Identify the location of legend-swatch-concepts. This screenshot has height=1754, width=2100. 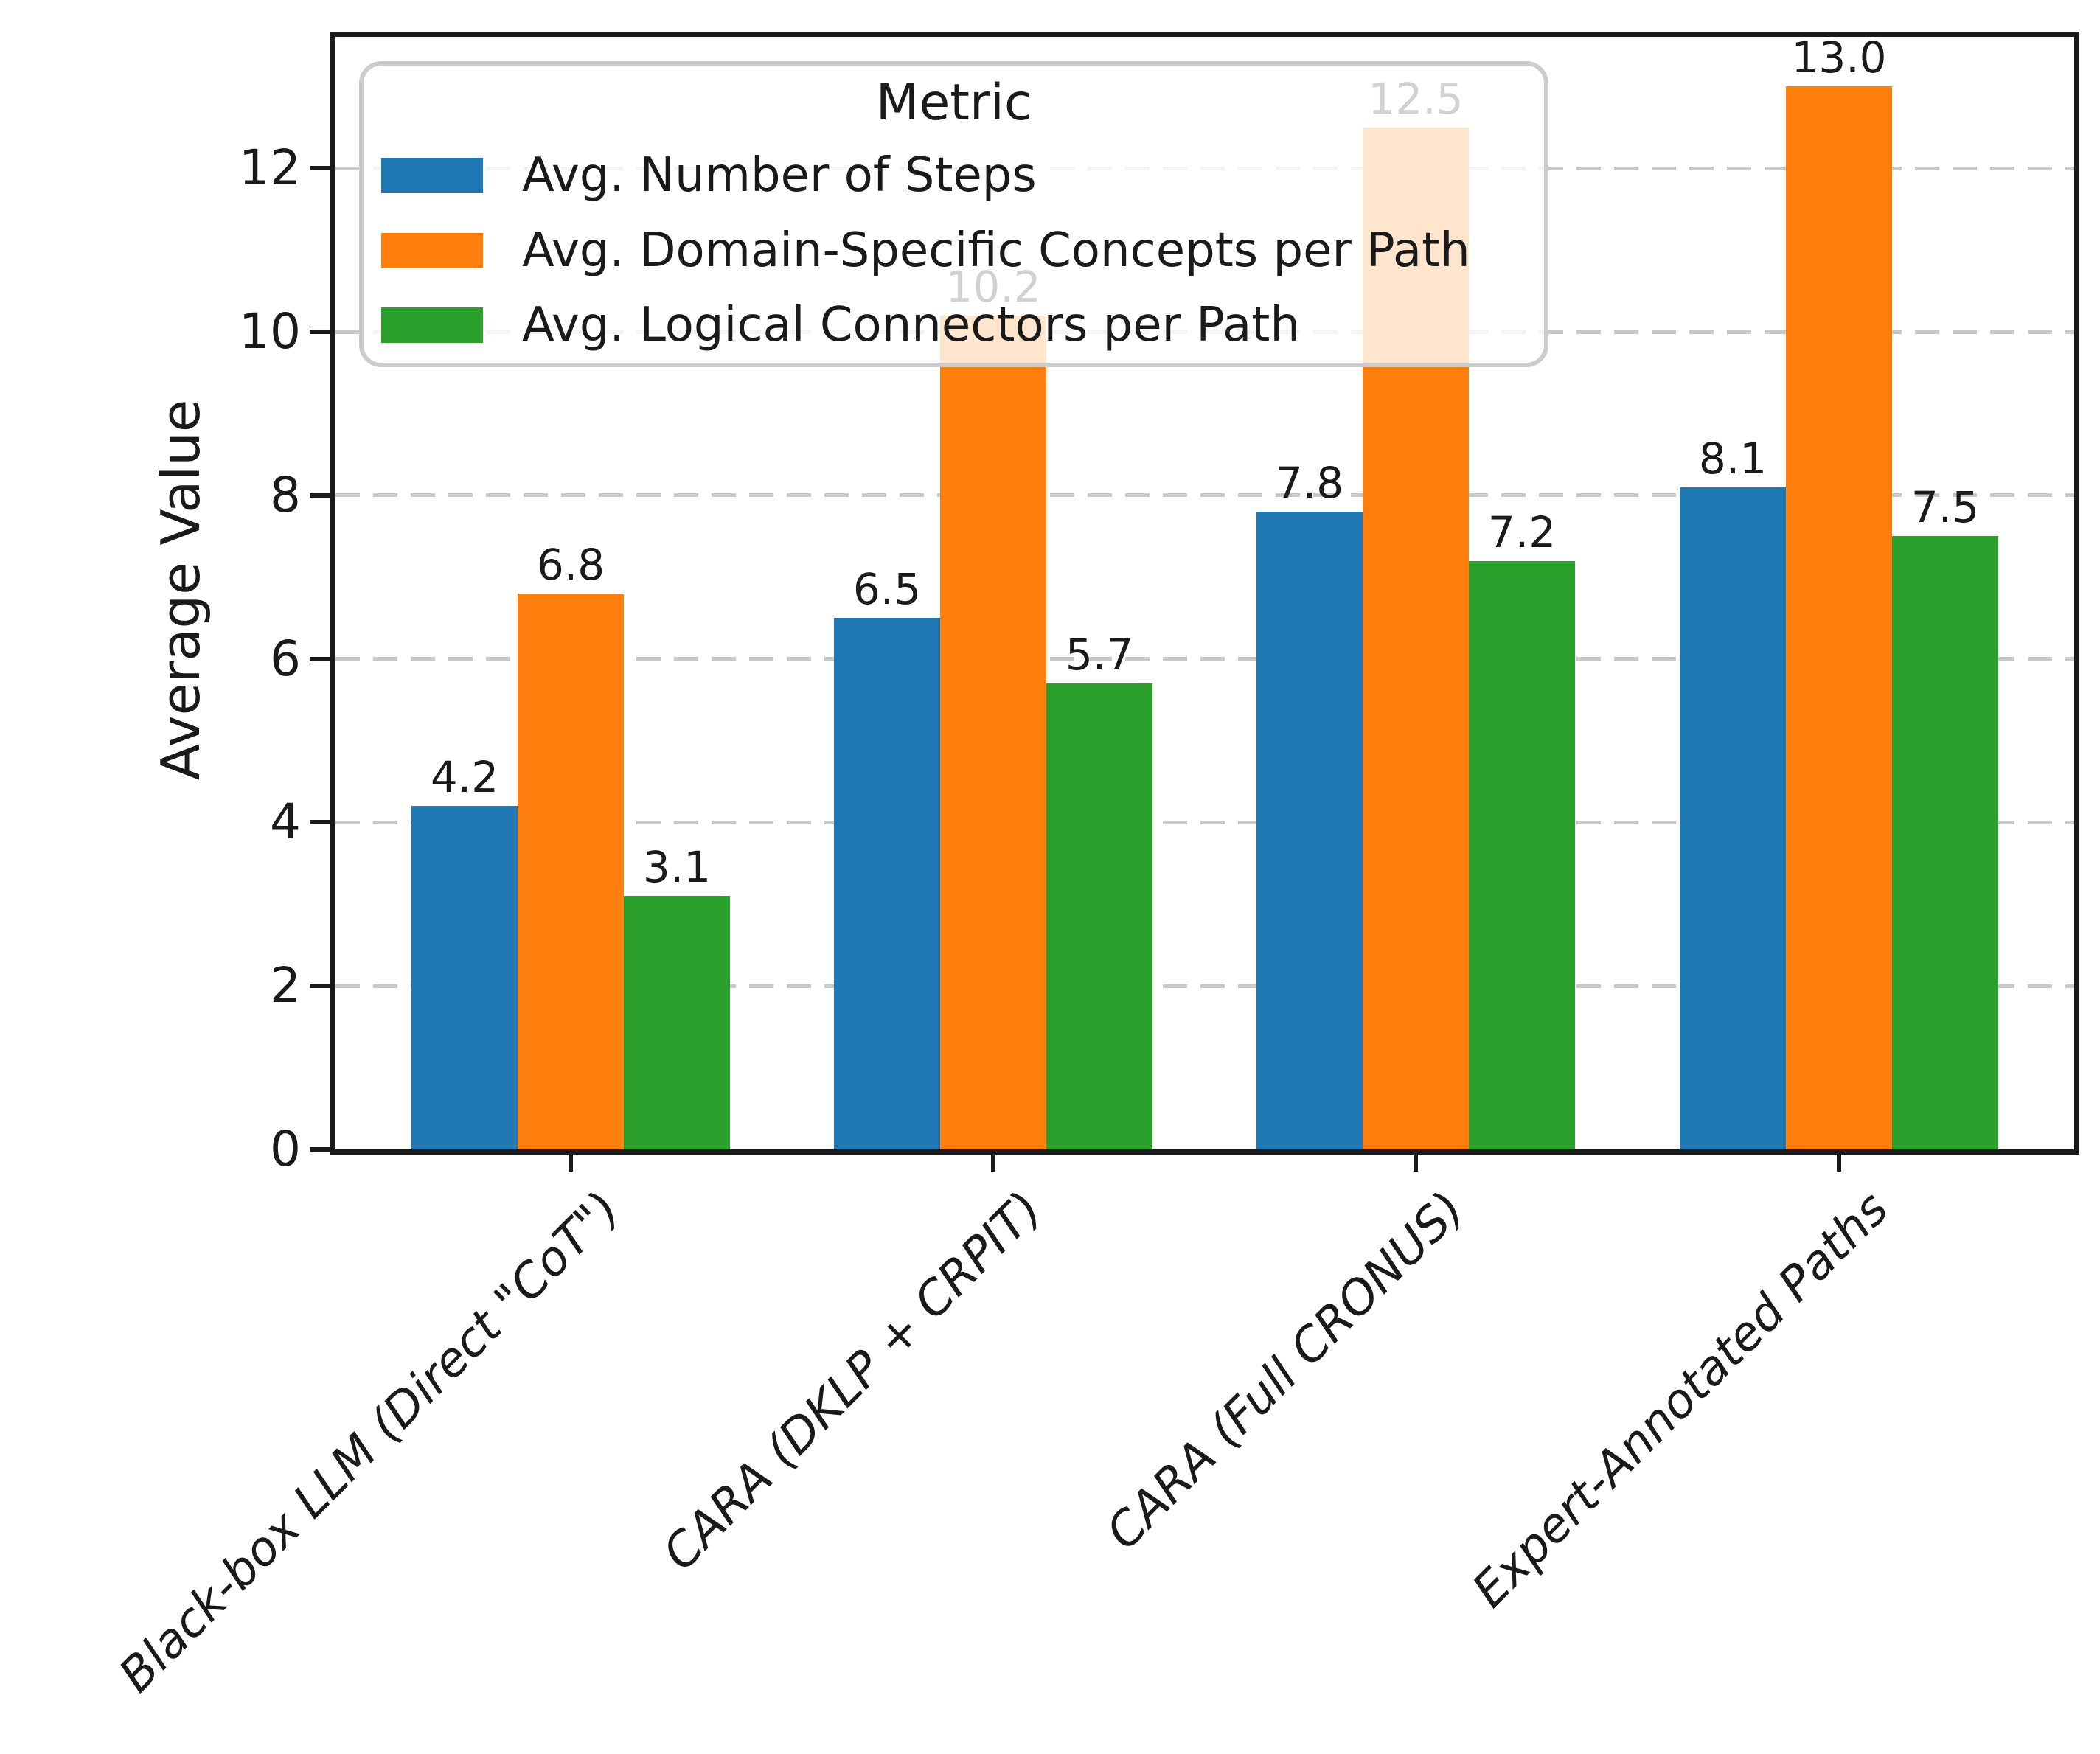
(432, 250).